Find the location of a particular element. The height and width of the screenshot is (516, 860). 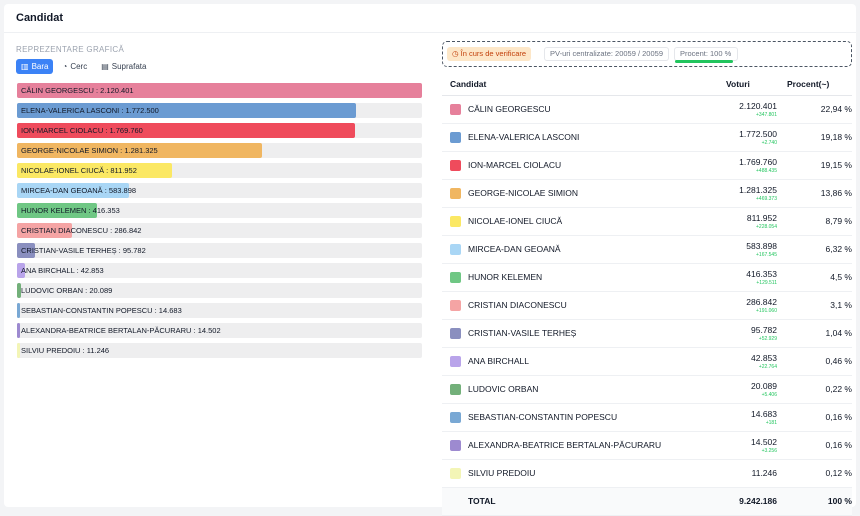

header-candidate: Candidat is located at coordinates (468, 84).